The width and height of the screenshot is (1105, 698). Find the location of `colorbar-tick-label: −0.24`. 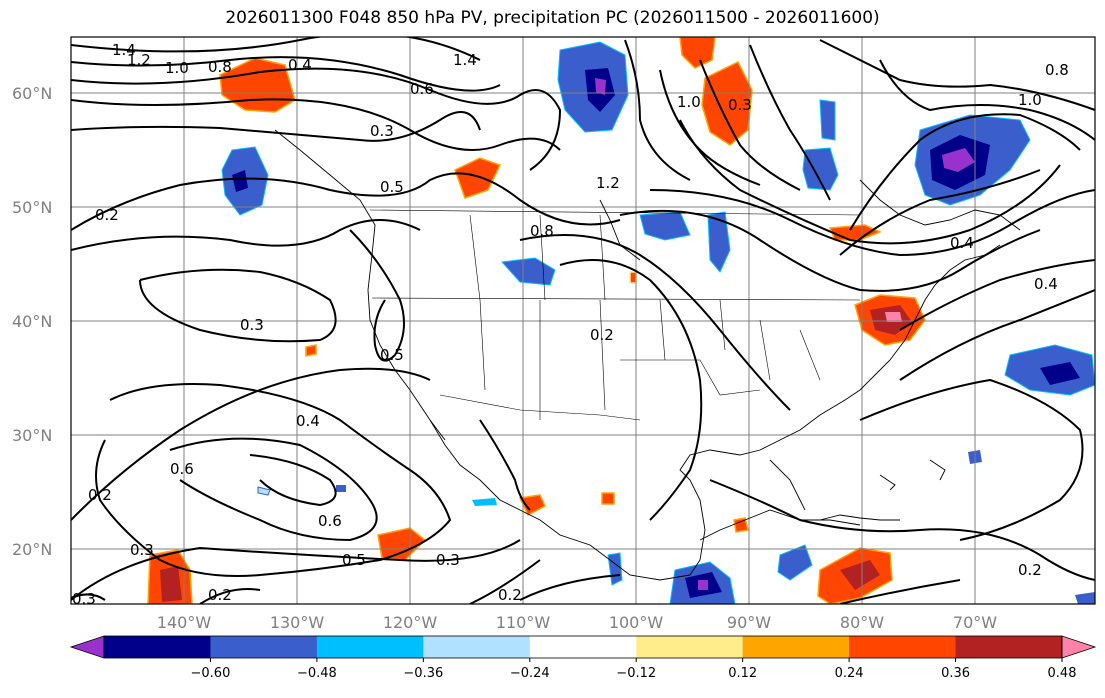

colorbar-tick-label: −0.24 is located at coordinates (530, 673).